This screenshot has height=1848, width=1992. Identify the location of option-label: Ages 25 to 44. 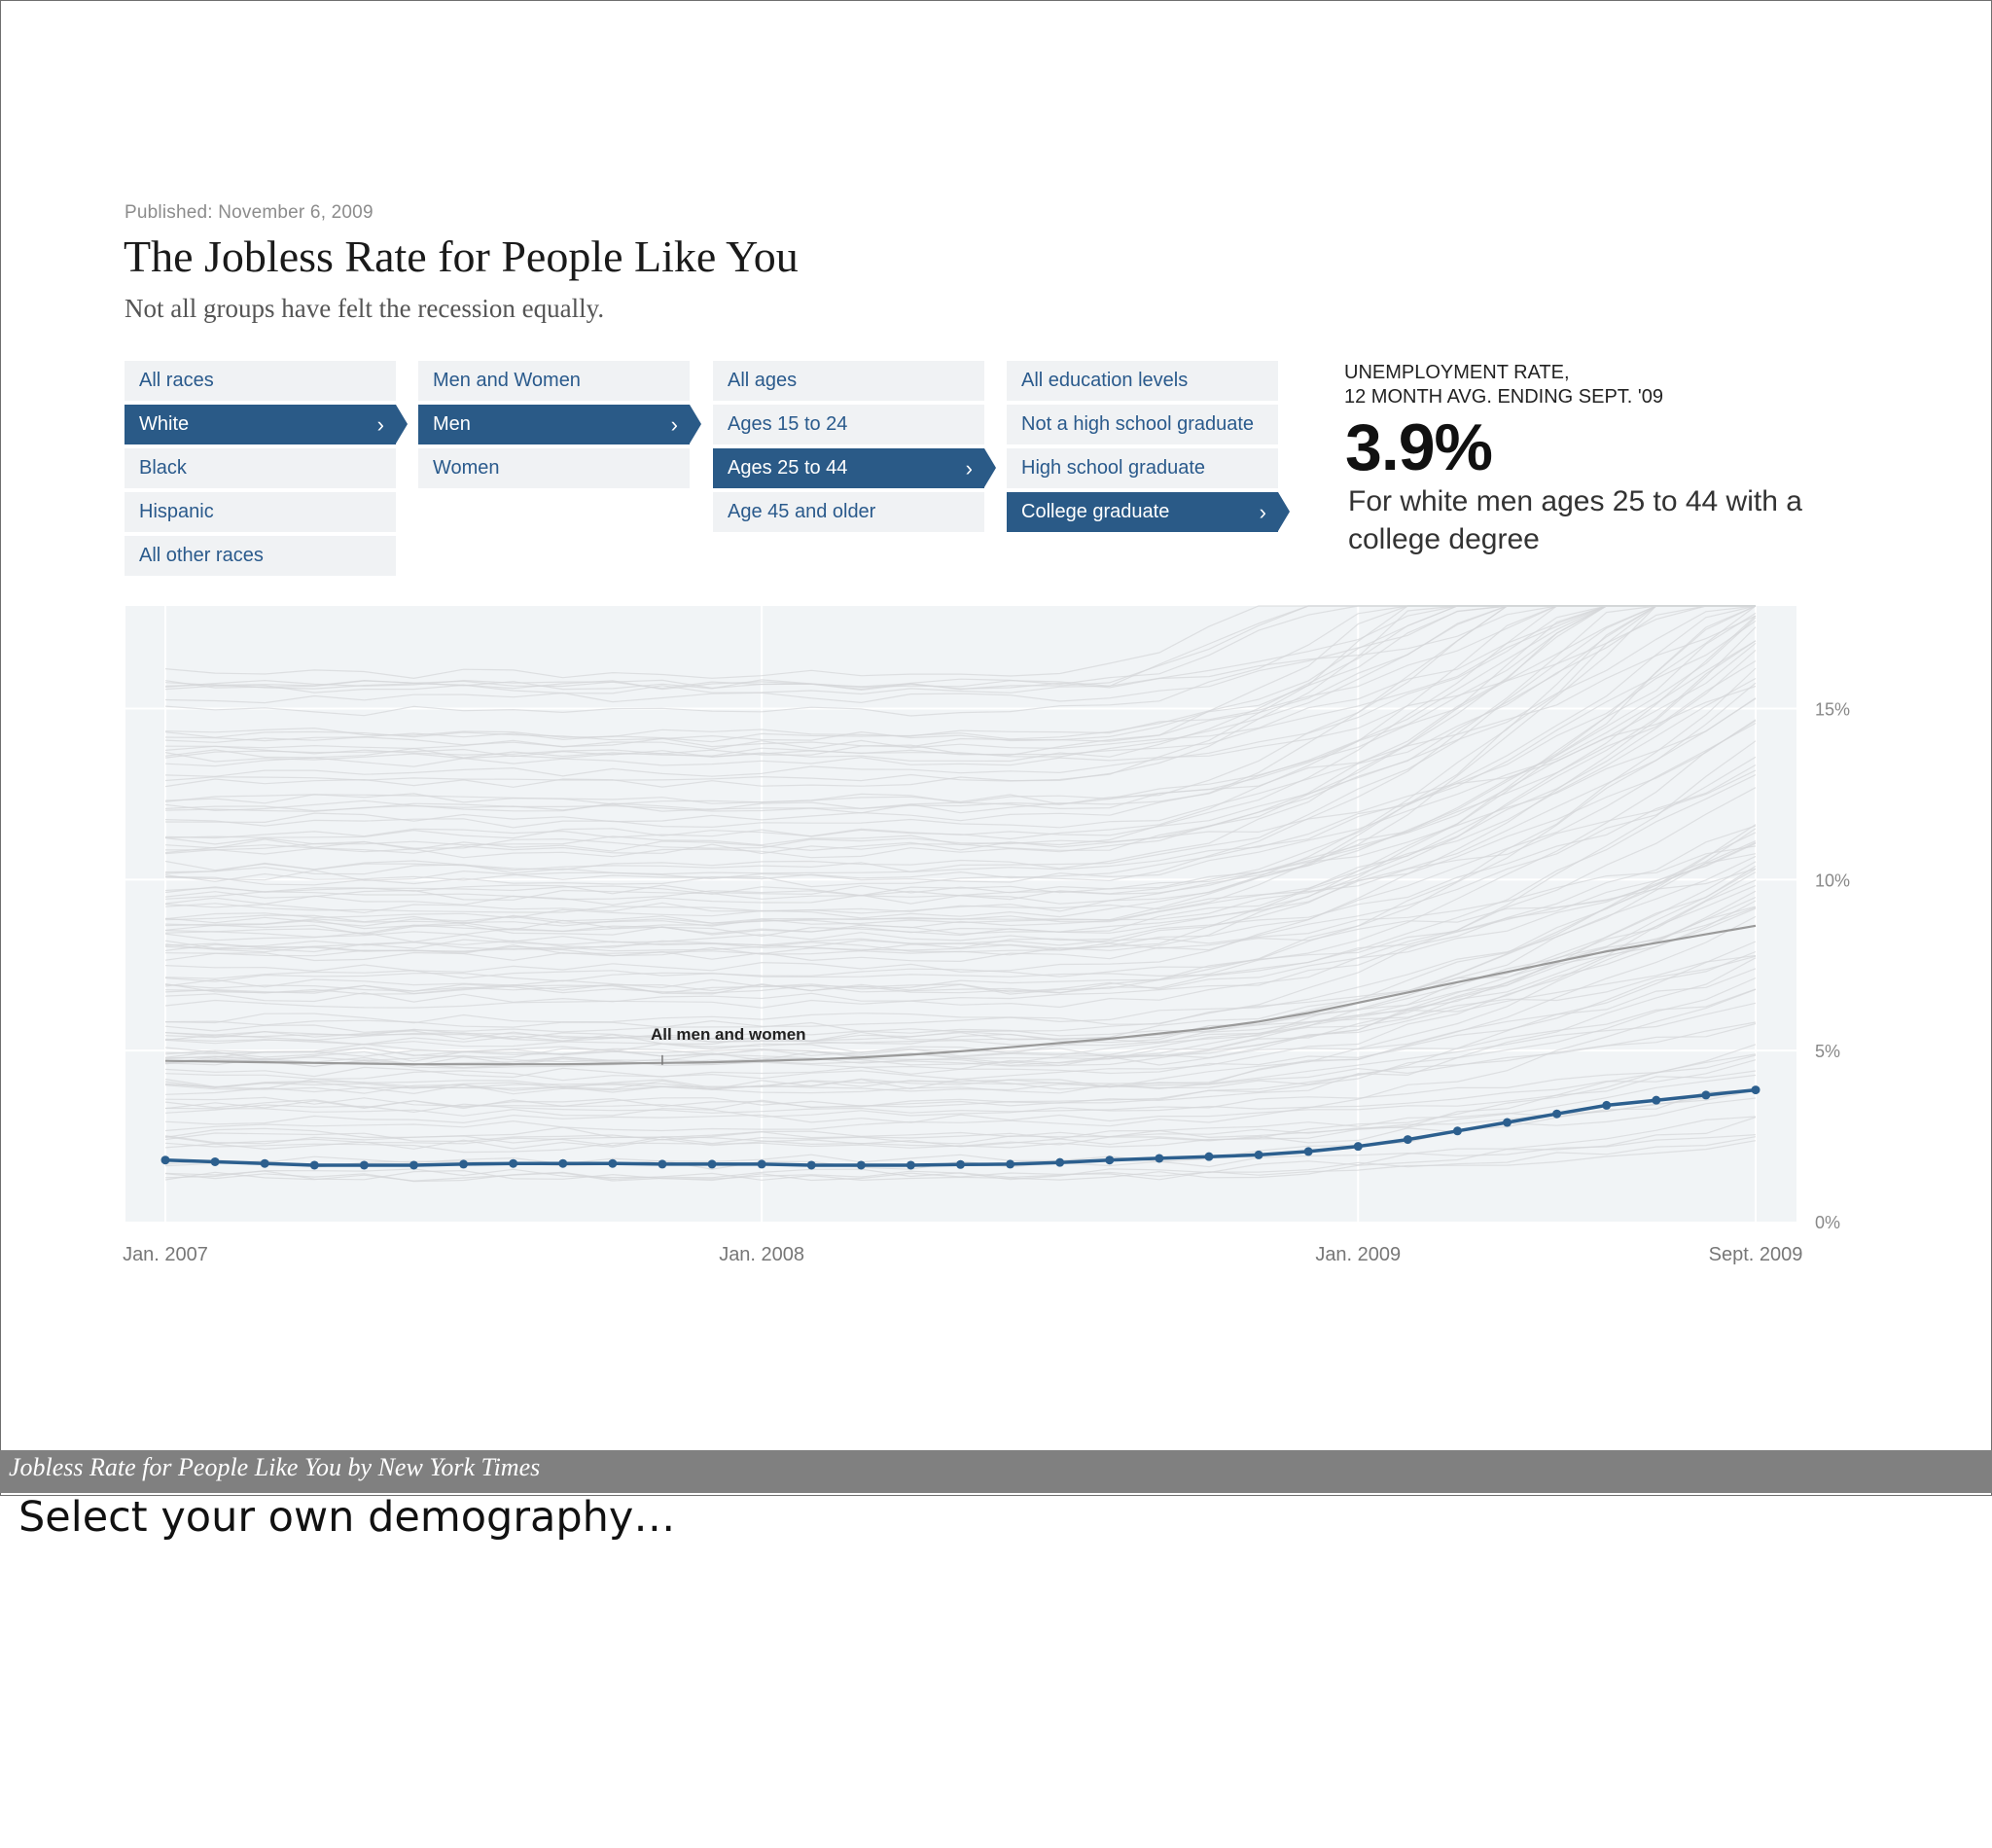
(788, 468).